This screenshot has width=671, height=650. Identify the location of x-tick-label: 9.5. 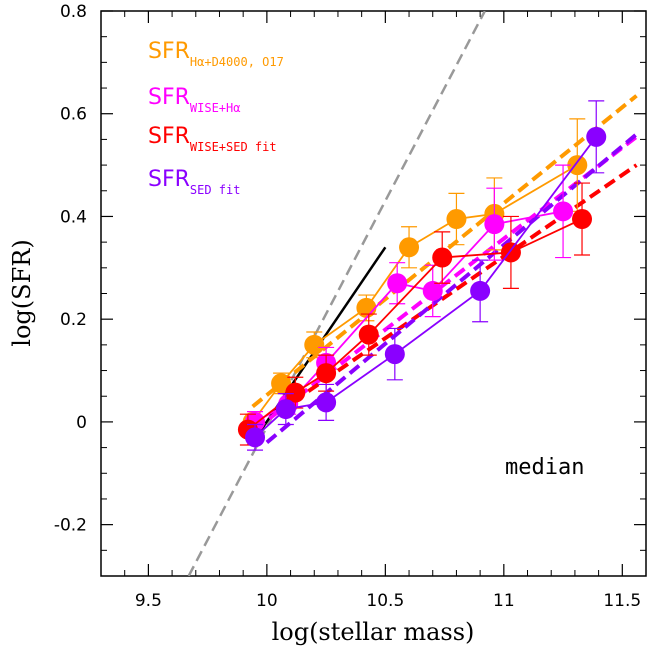
(148, 601).